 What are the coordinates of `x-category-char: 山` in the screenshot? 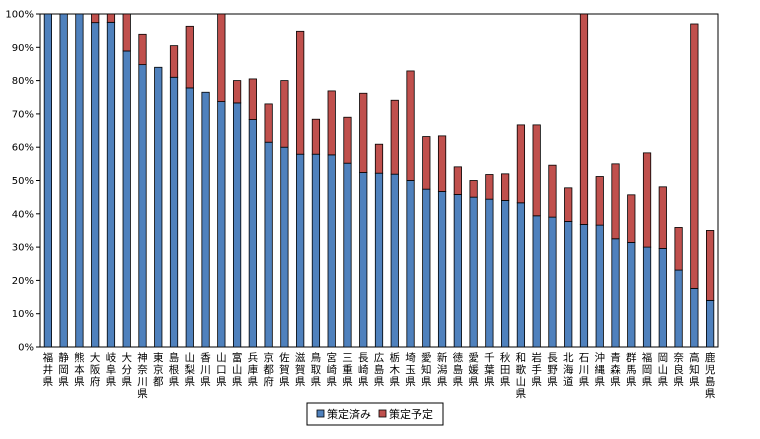 It's located at (190, 358).